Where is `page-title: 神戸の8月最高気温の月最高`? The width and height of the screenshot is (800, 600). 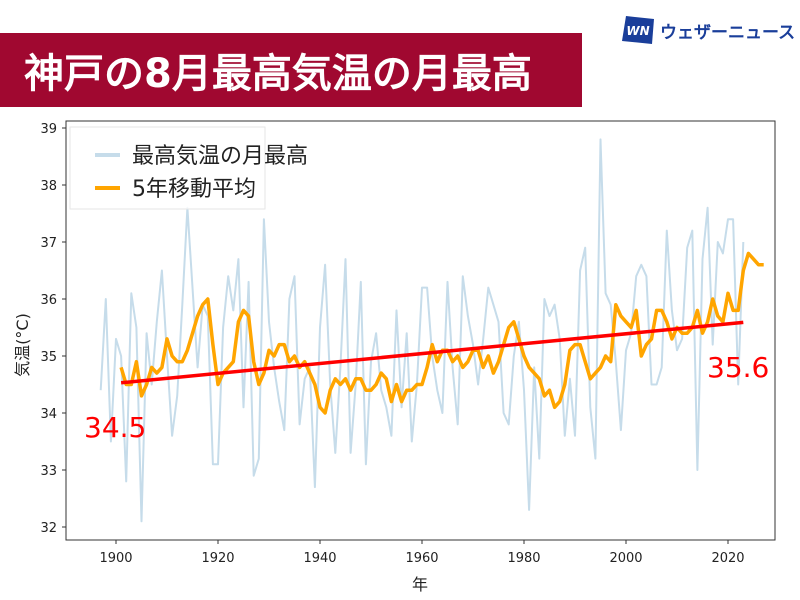 page-title: 神戸の8月最高気温の月最高 is located at coordinates (278, 74).